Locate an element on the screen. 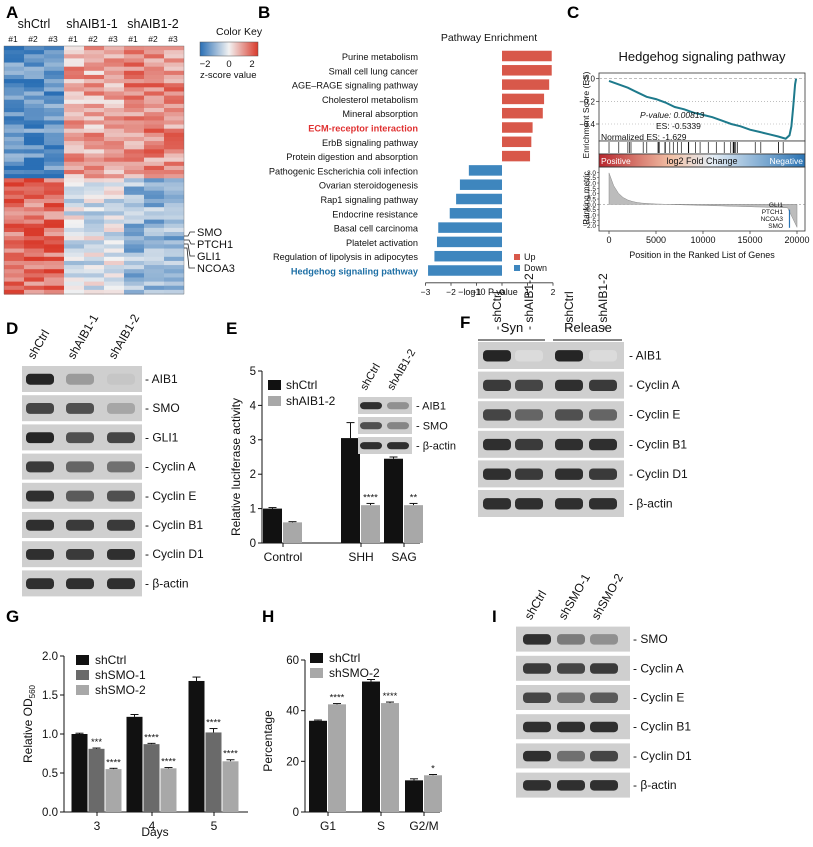 Image resolution: width=813 pixels, height=847 pixels. y-axis-label: Enrichment Score (ES) is located at coordinates (586, 114).